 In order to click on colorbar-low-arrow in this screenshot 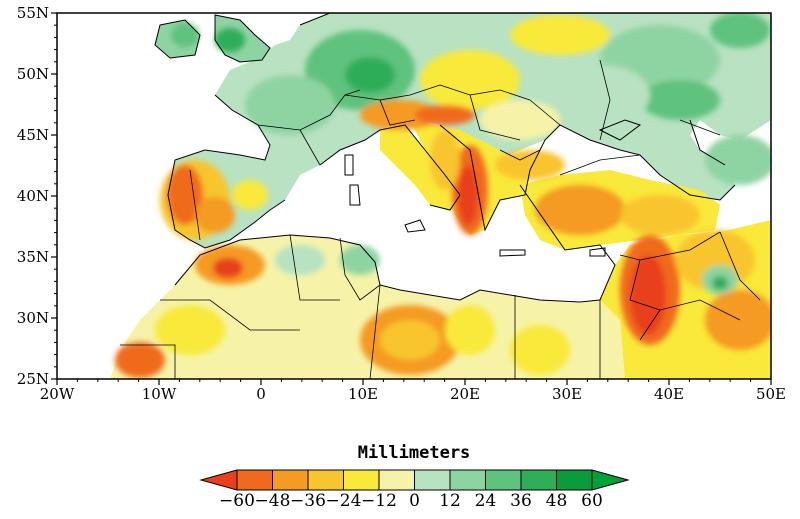, I will do `click(218, 480)`.